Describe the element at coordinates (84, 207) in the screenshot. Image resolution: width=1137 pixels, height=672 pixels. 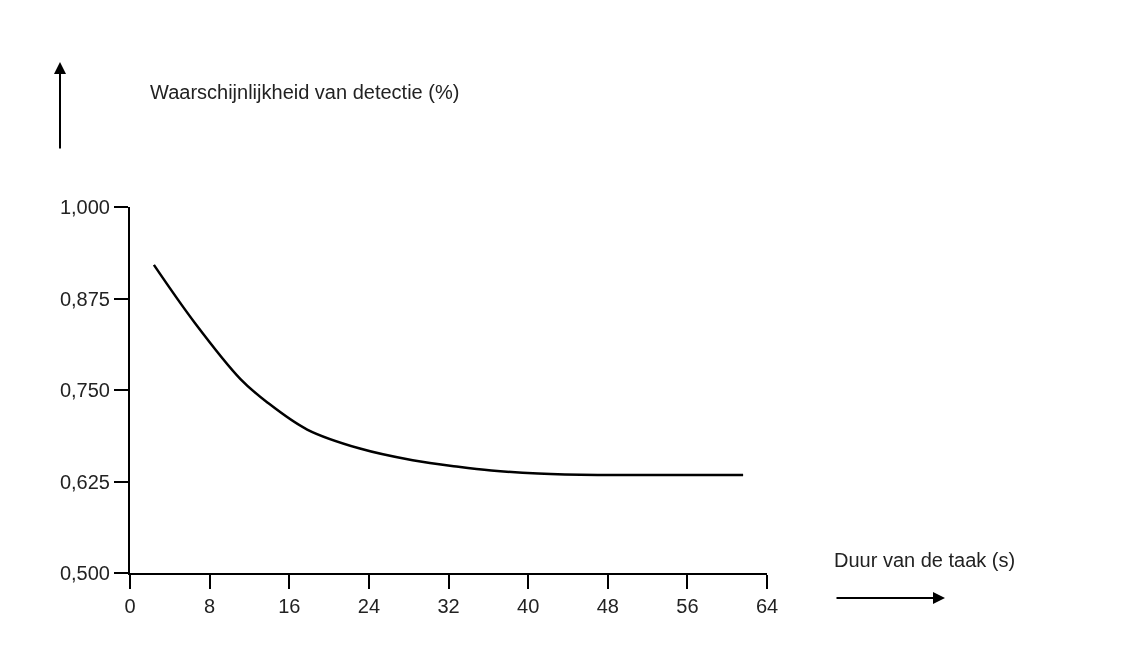
I see `y-tick-label: 1,000` at that location.